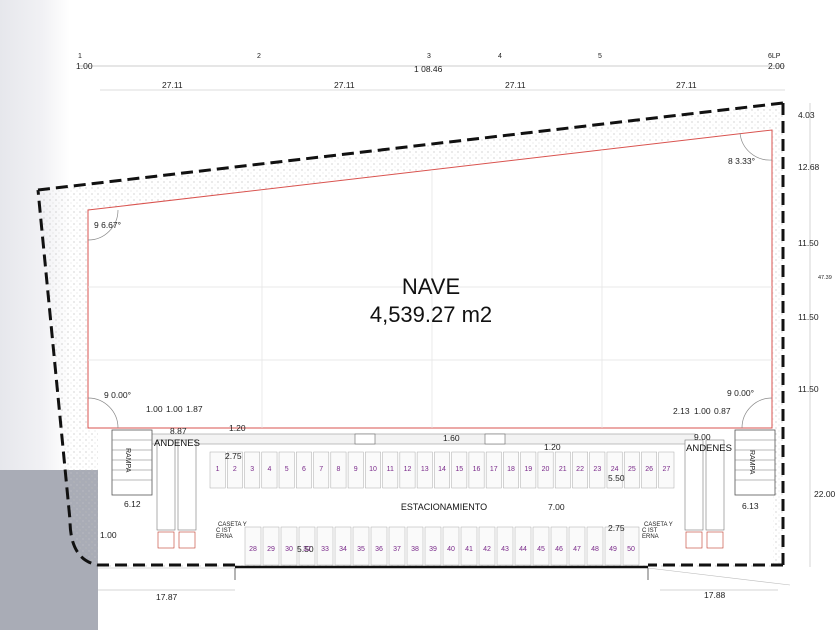  What do you see at coordinates (616, 528) in the screenshot?
I see `dim-275b: 2.75` at bounding box center [616, 528].